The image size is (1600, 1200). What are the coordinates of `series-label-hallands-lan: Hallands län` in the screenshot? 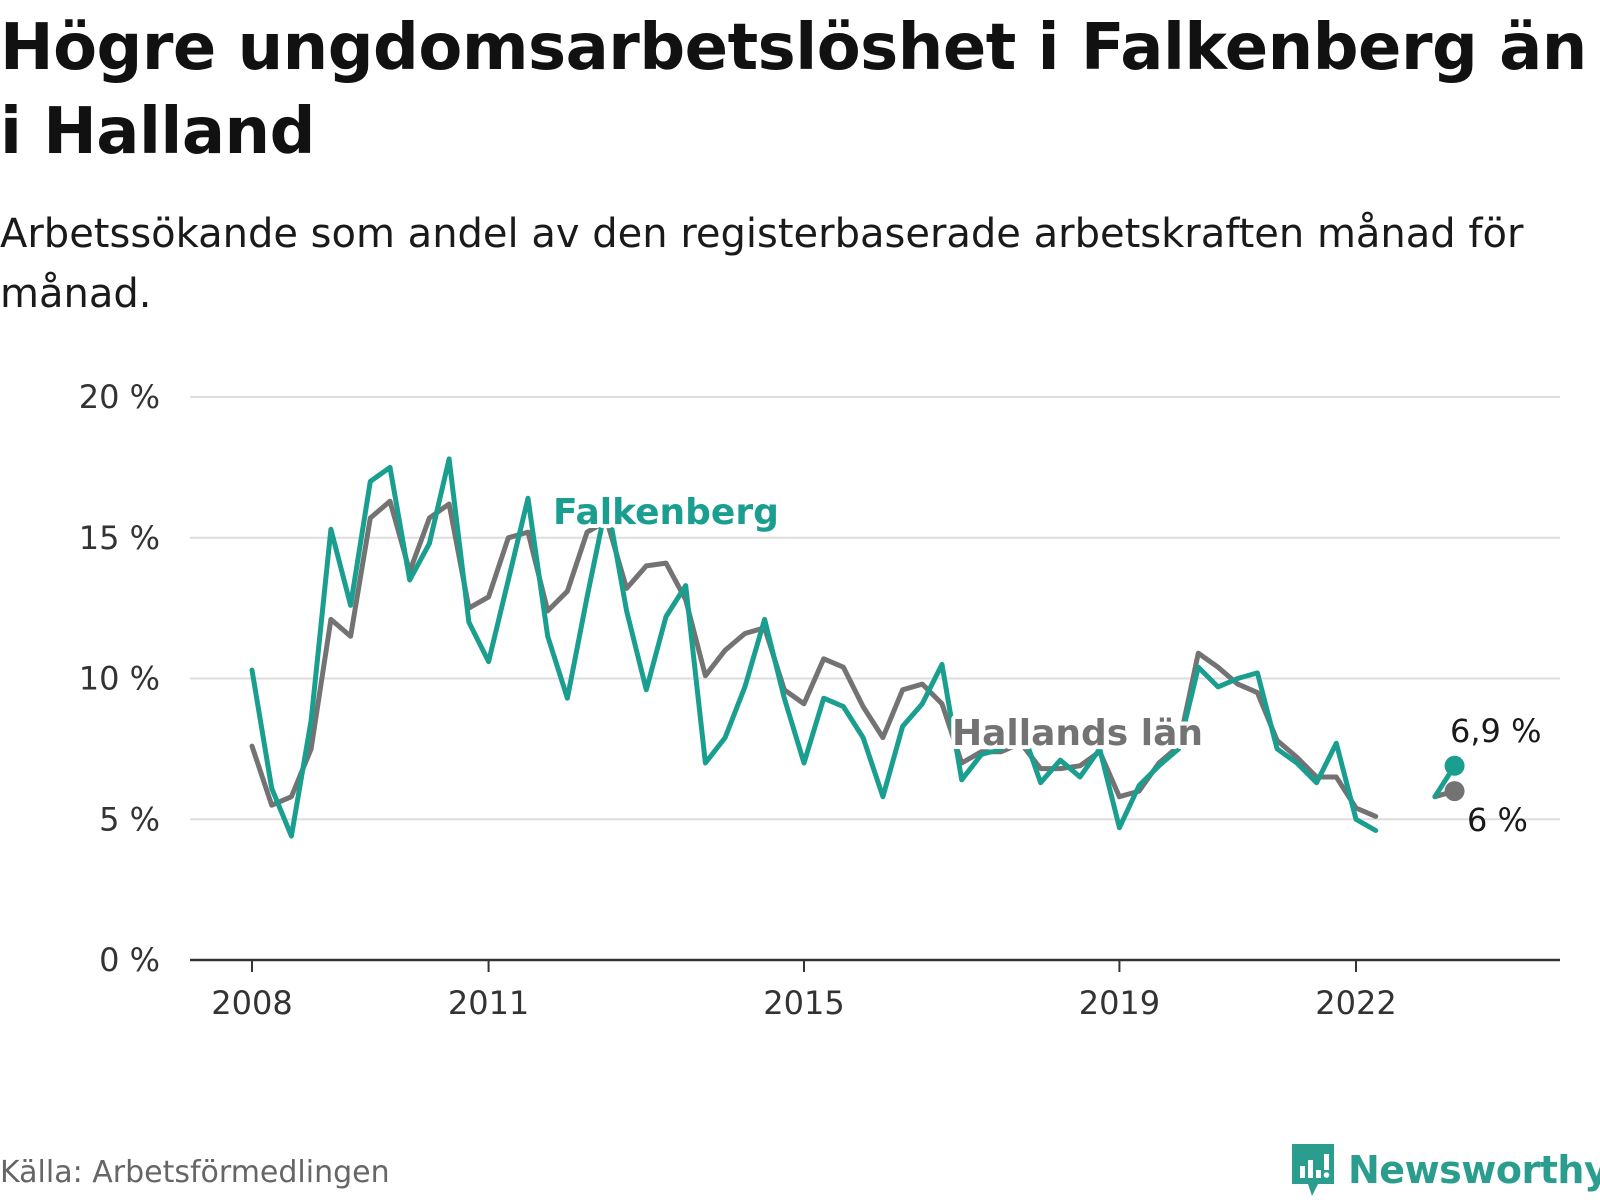 It's located at (1077, 733).